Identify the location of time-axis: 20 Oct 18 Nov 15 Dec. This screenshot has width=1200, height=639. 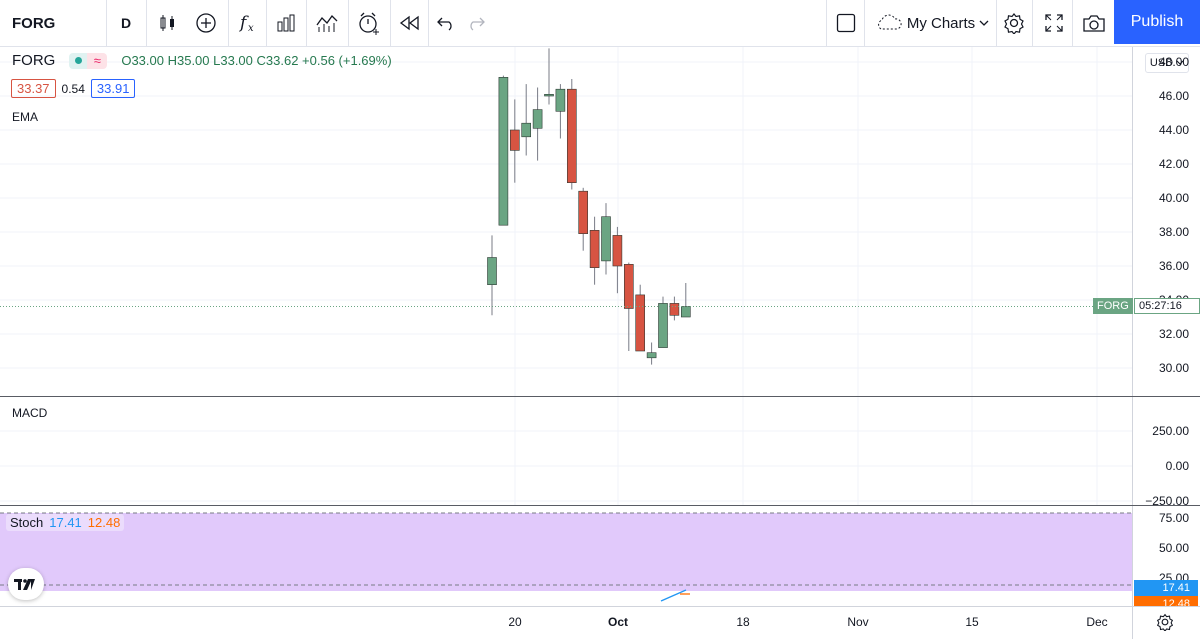
(600, 622).